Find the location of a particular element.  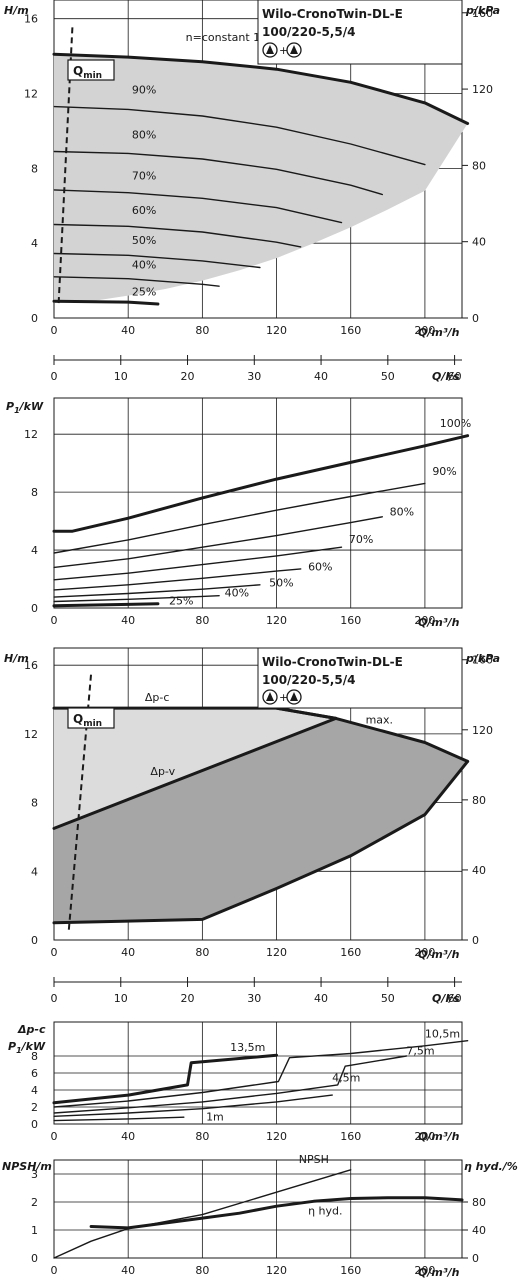

series-label: η hyd. is located at coordinates (325, 1211).